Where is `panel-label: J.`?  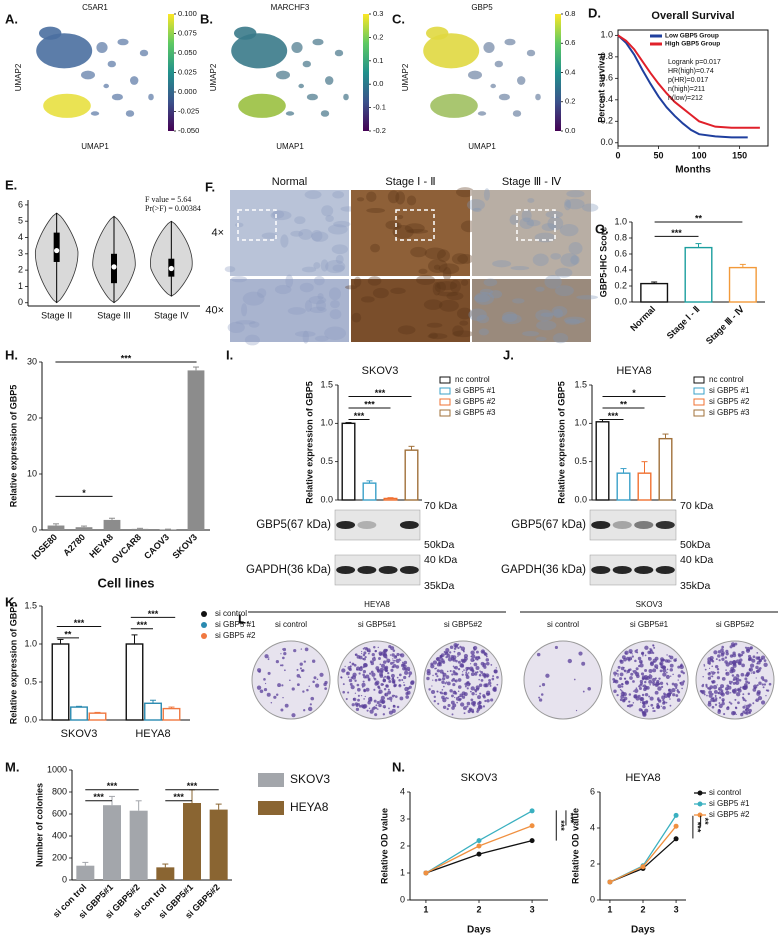 panel-label: J. is located at coordinates (508, 354).